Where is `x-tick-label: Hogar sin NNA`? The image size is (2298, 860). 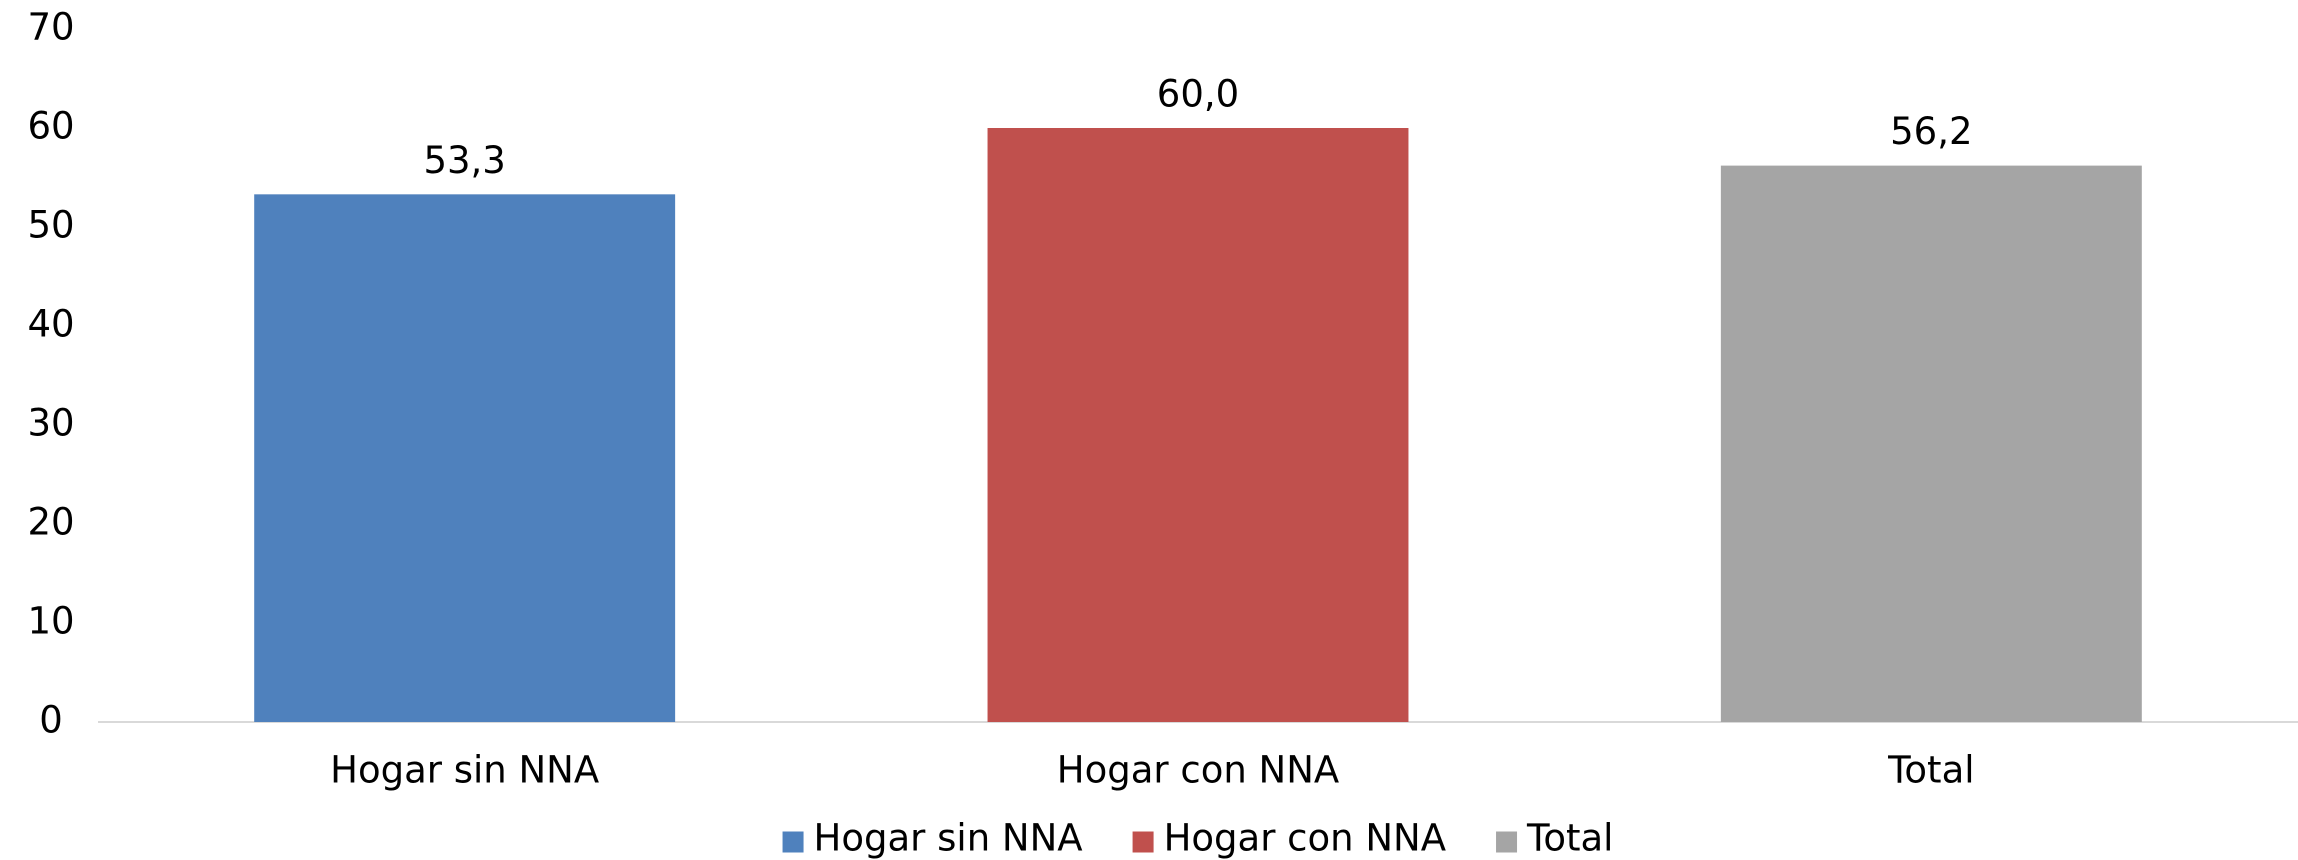 x-tick-label: Hogar sin NNA is located at coordinates (464, 770).